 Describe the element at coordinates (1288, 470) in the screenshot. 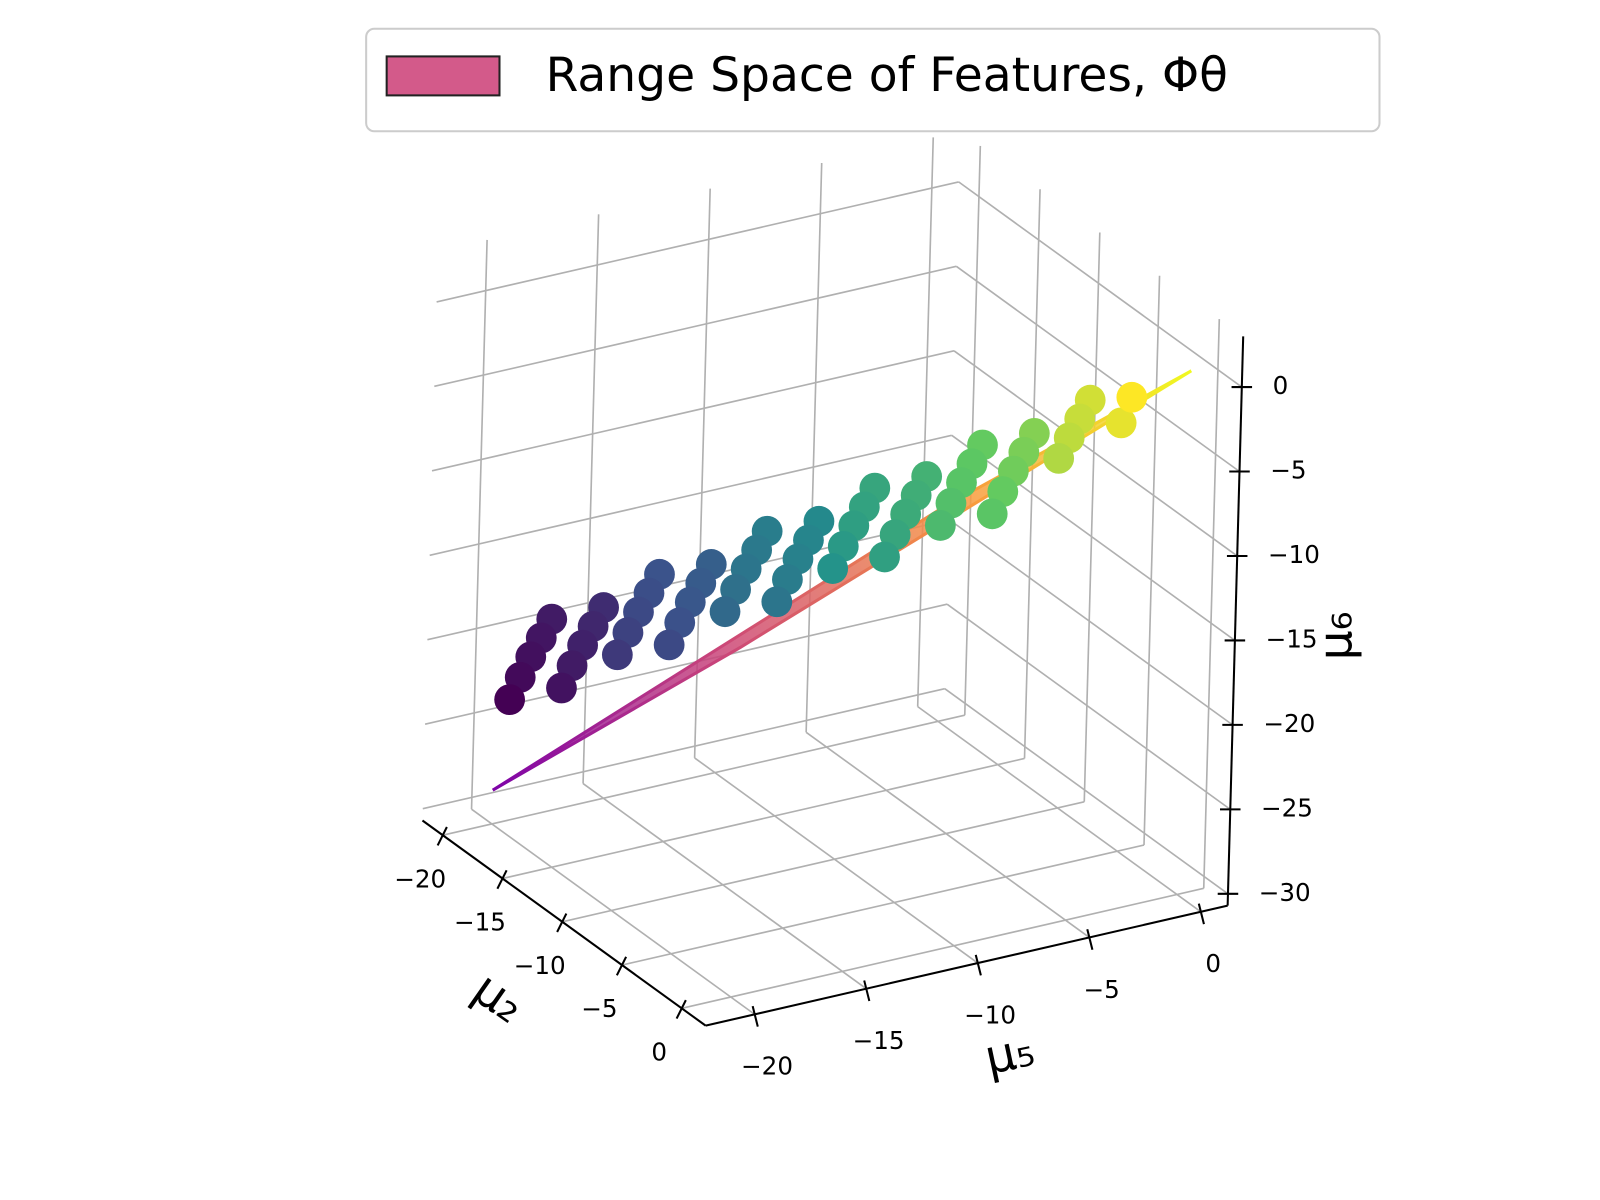

I see `z-tick-label: −5` at that location.